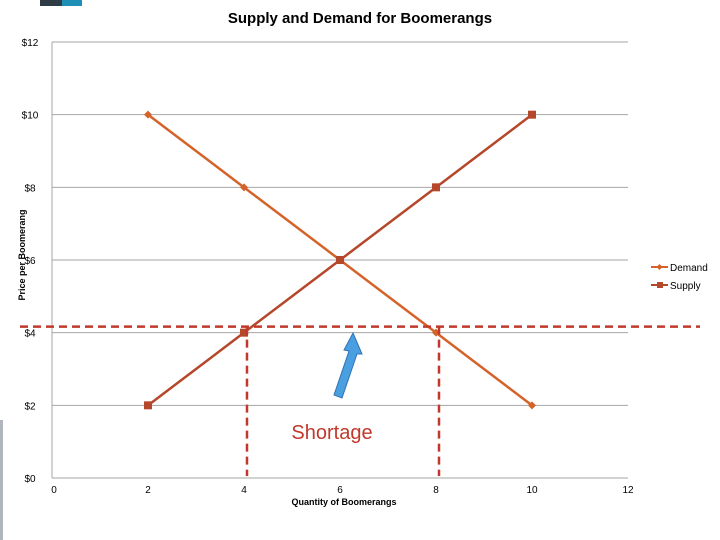 The image size is (720, 540). Describe the element at coordinates (436, 490) in the screenshot. I see `x-tick-label: 8` at that location.